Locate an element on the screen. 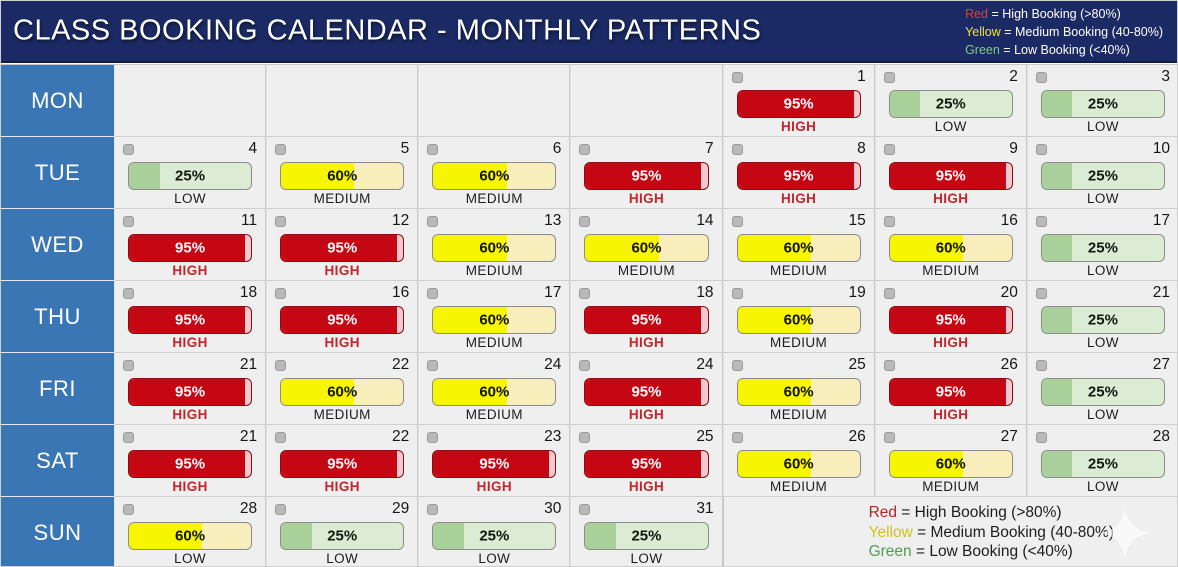 The width and height of the screenshot is (1178, 567). calendar-cell-day-16: 16 60% MEDIUM is located at coordinates (950, 245).